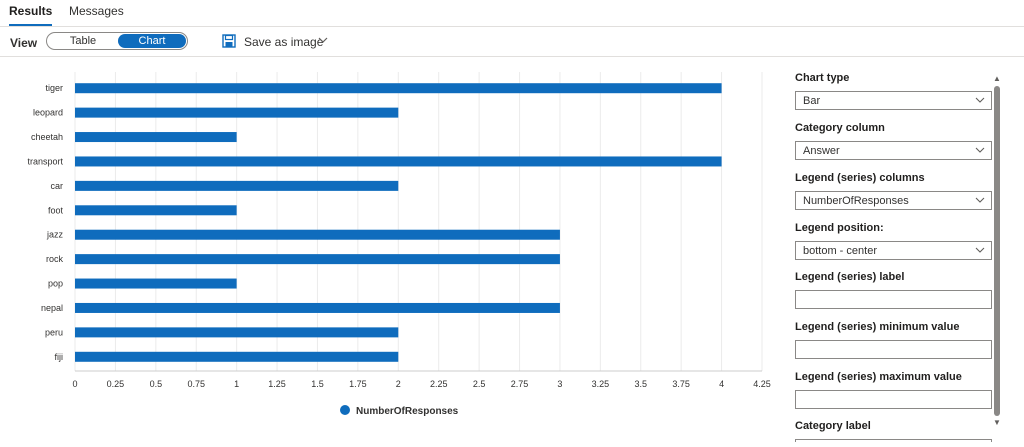 The width and height of the screenshot is (1024, 447). What do you see at coordinates (877, 327) in the screenshot?
I see `legend-series-minimum-value-label: Legend (series) minimum value` at bounding box center [877, 327].